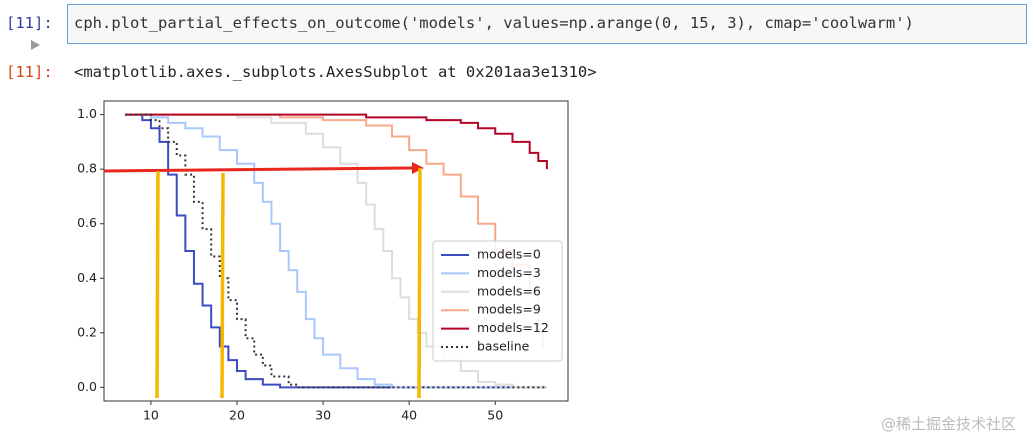 Image resolution: width=1030 pixels, height=446 pixels. Describe the element at coordinates (258, 169) in the screenshot. I see `annotation-arrow` at that location.